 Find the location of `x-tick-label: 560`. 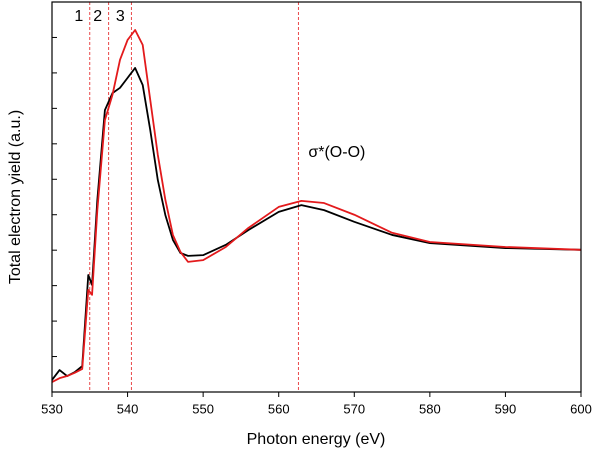

x-tick-label: 560 is located at coordinates (279, 408).